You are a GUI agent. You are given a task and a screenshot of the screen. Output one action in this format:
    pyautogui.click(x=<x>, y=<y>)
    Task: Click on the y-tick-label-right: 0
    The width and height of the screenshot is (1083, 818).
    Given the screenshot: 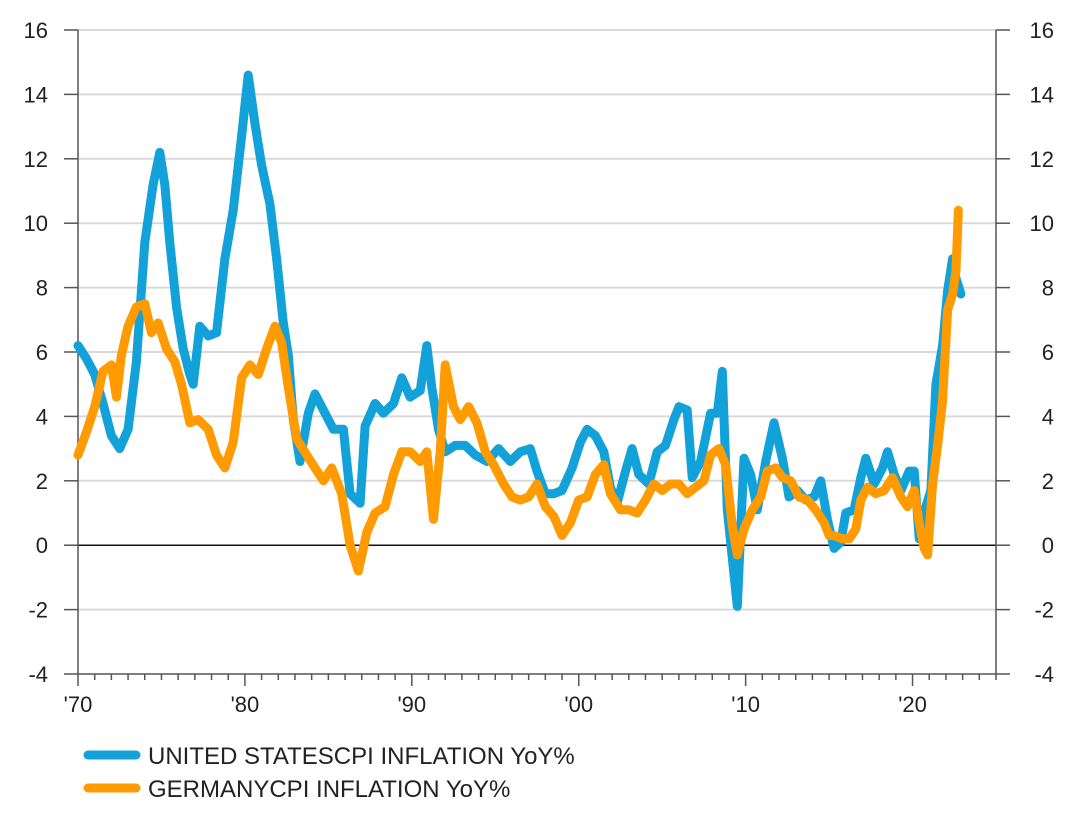 What is the action you would take?
    pyautogui.click(x=1048, y=545)
    